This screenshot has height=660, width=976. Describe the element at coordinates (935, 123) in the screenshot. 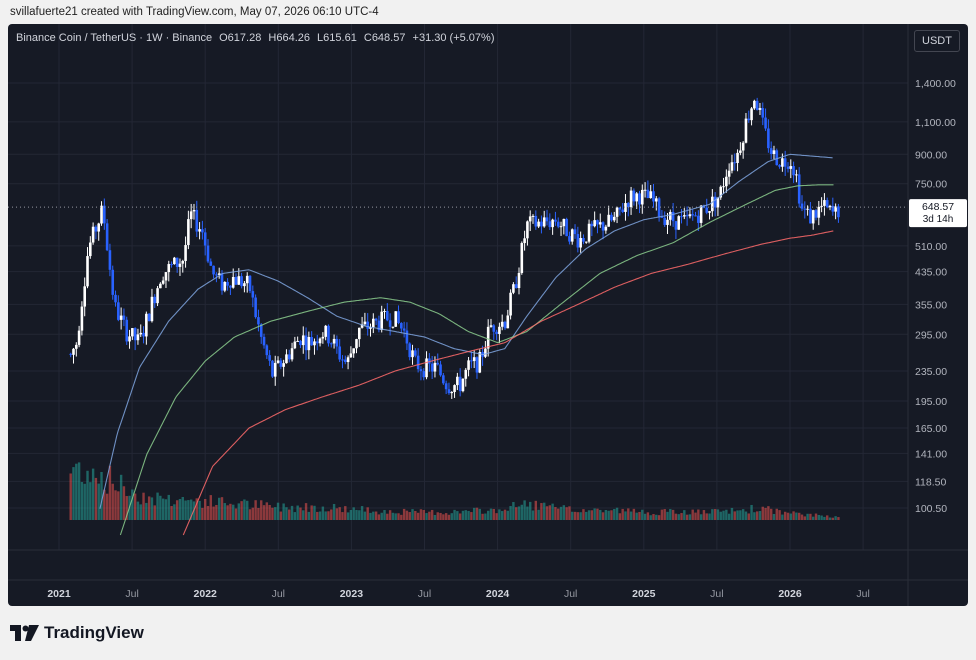

I see `y-tick-label: 1,100.00` at that location.